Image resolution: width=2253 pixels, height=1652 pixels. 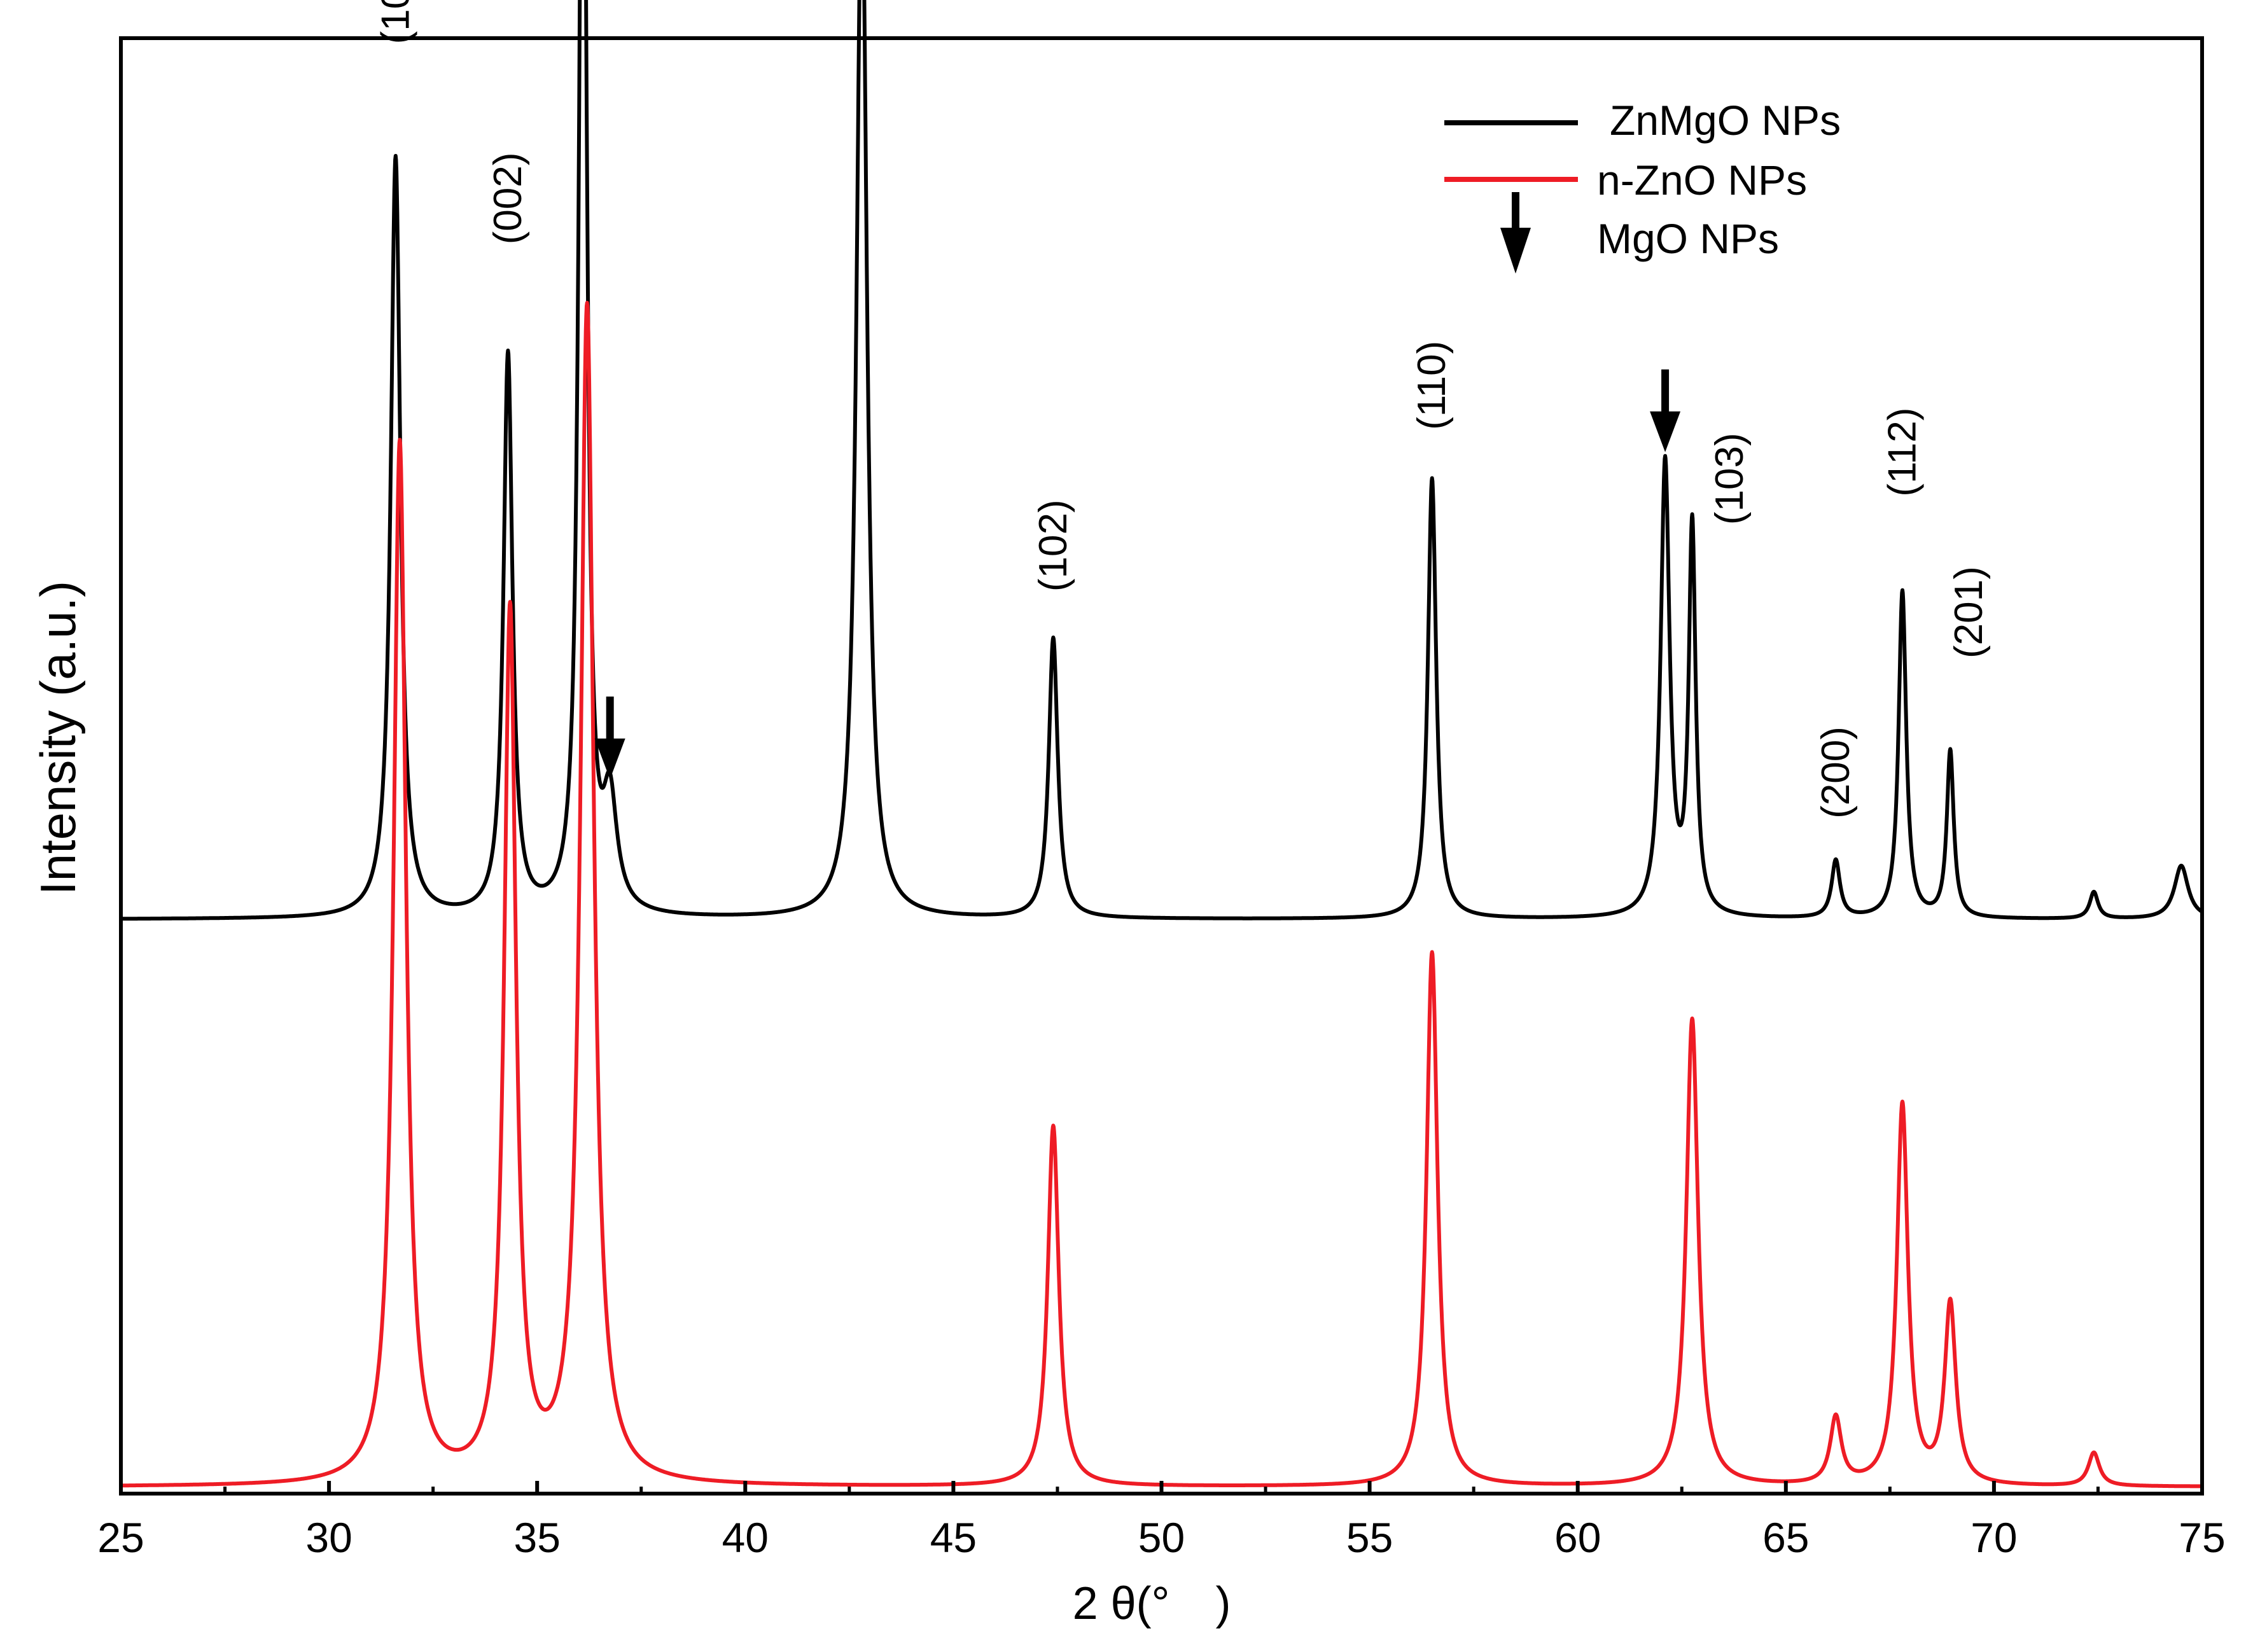 What do you see at coordinates (1578, 1537) in the screenshot?
I see `x-tick-label: 60` at bounding box center [1578, 1537].